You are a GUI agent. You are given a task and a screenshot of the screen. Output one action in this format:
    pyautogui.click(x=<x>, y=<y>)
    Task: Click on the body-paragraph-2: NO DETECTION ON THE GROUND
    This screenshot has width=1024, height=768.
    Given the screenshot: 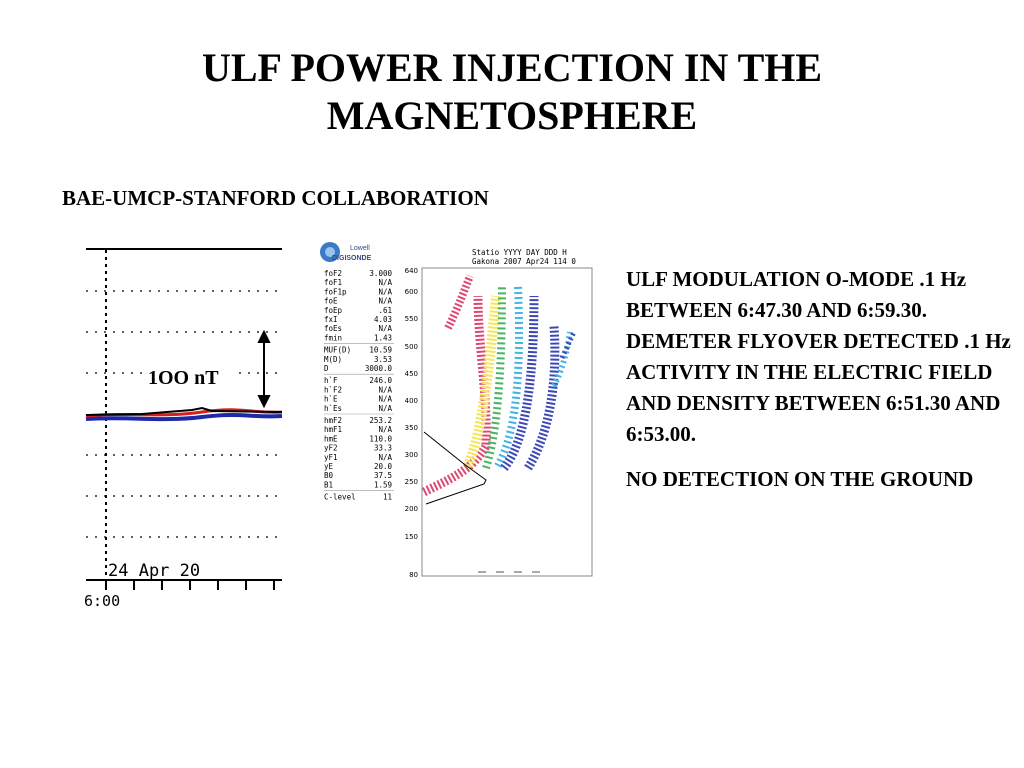 What is the action you would take?
    pyautogui.click(x=800, y=479)
    